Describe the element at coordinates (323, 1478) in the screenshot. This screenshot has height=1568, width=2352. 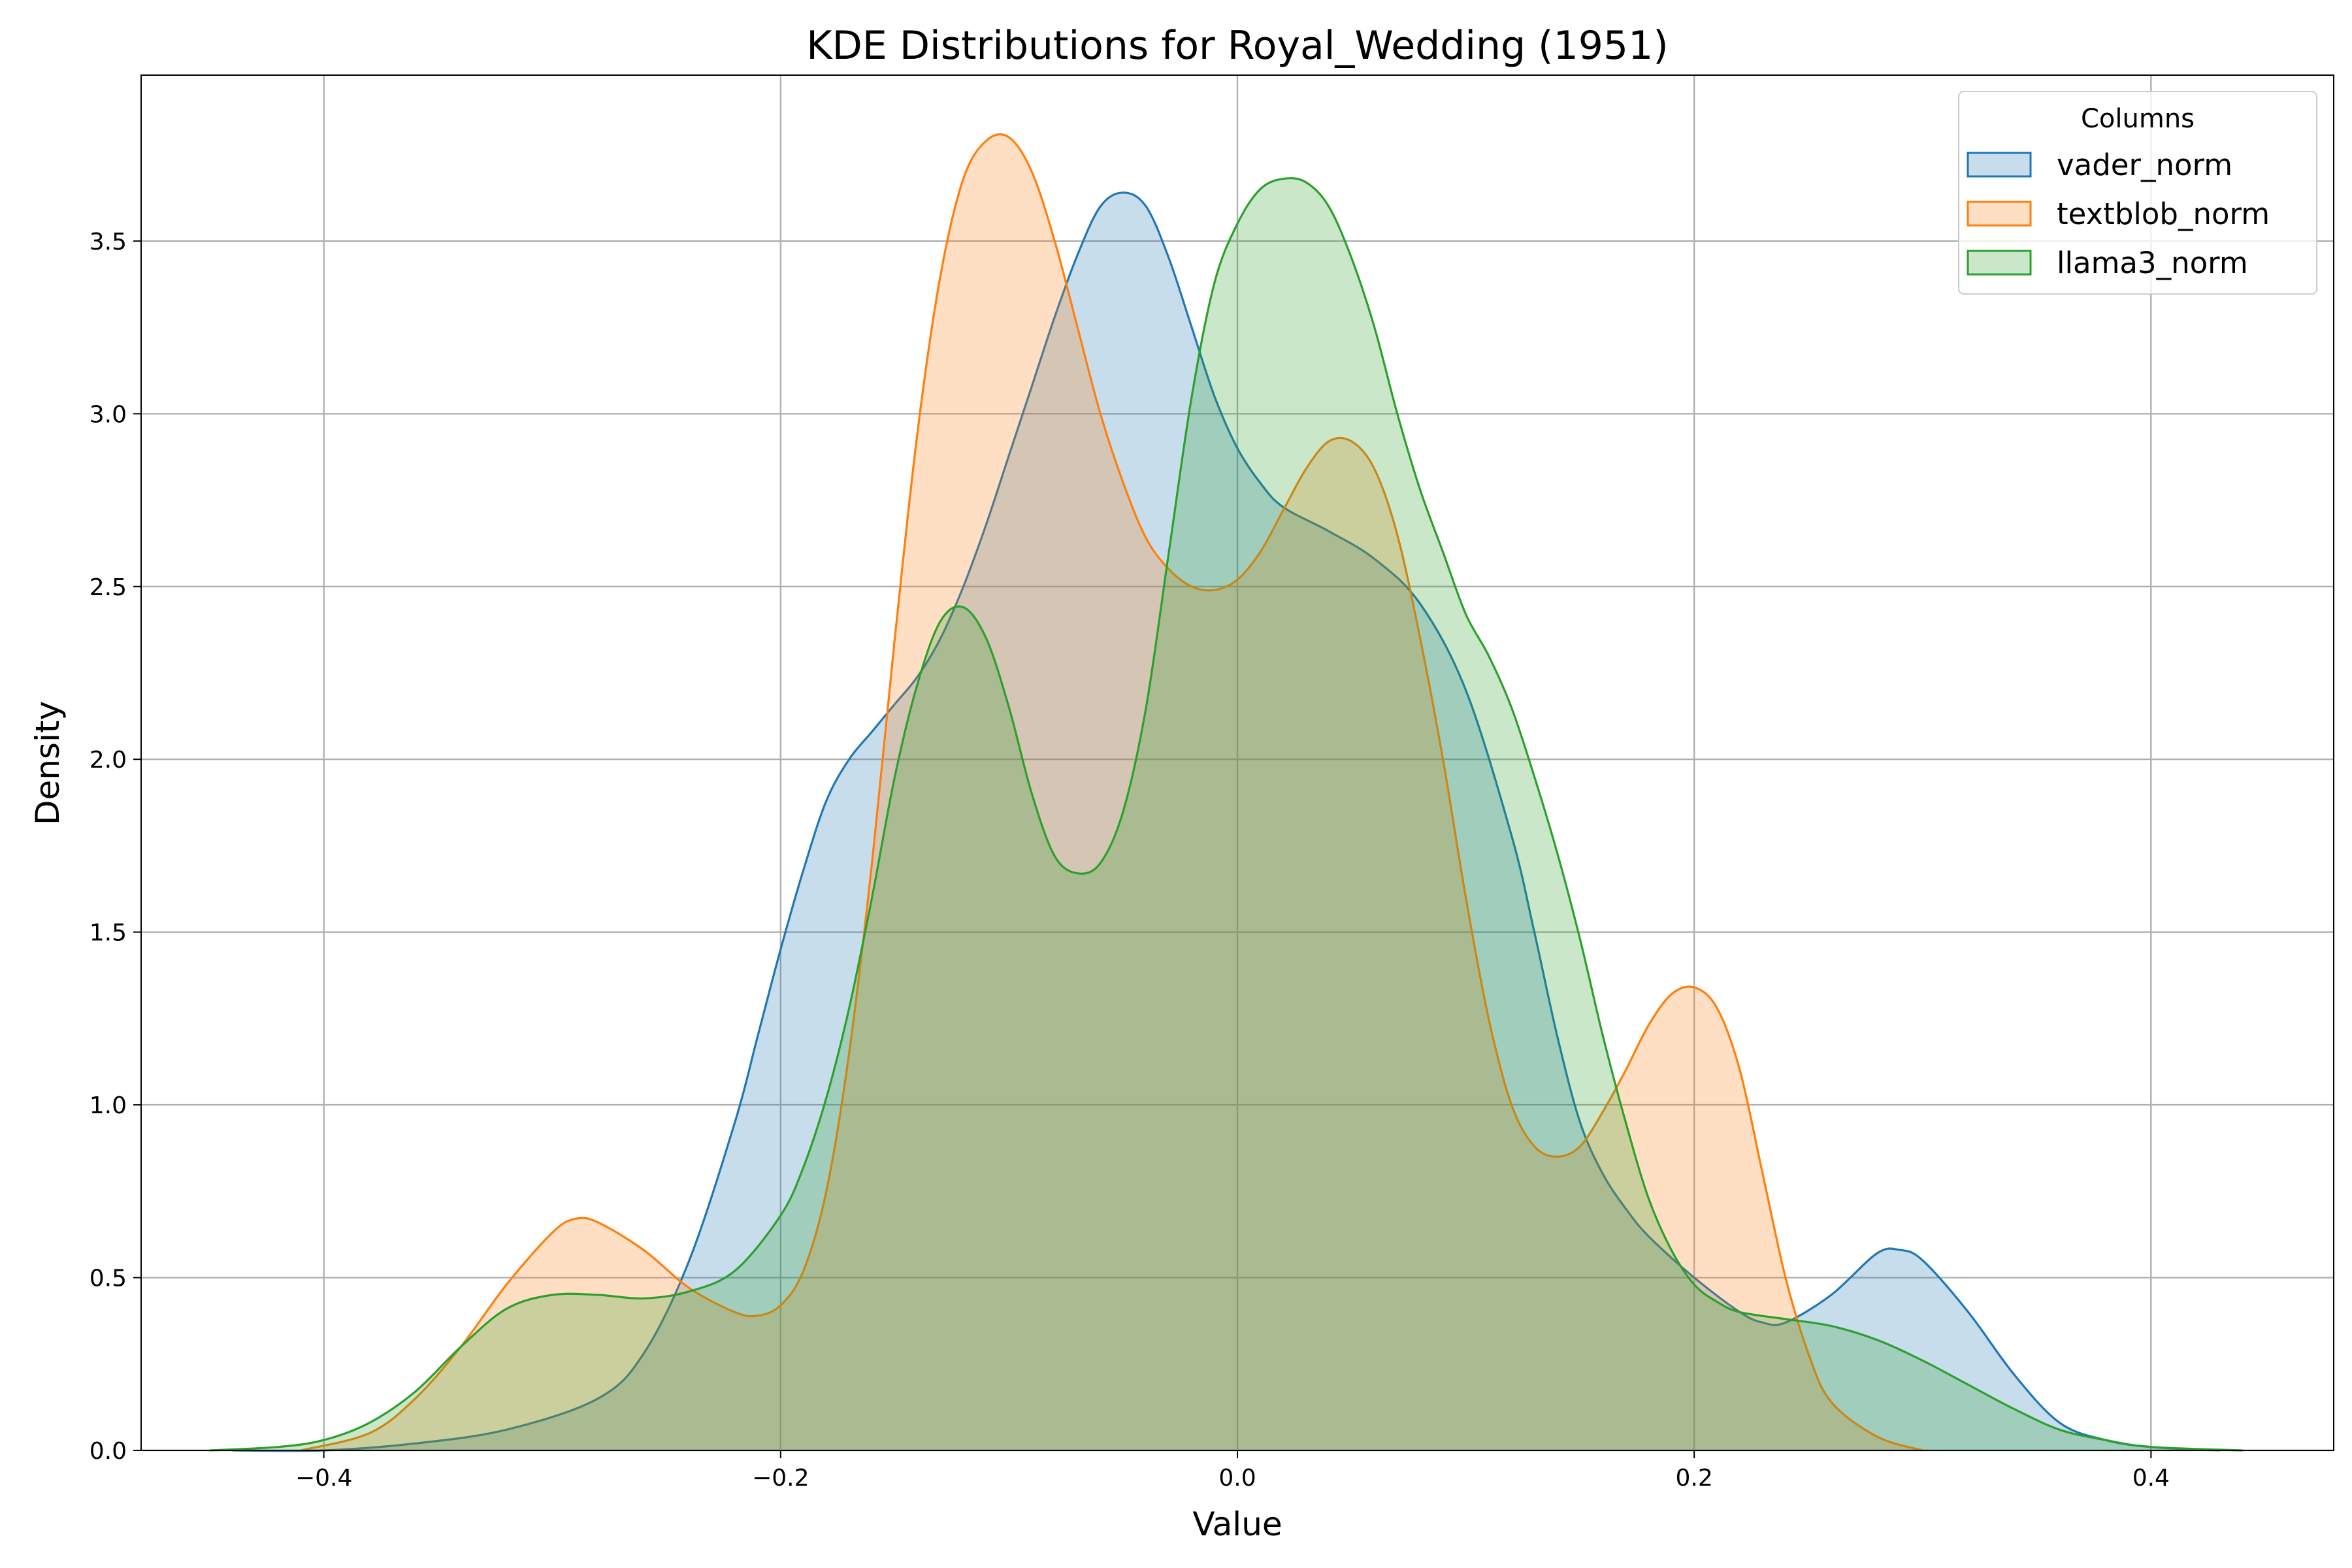
I see `x-tick-label: −0.4` at that location.